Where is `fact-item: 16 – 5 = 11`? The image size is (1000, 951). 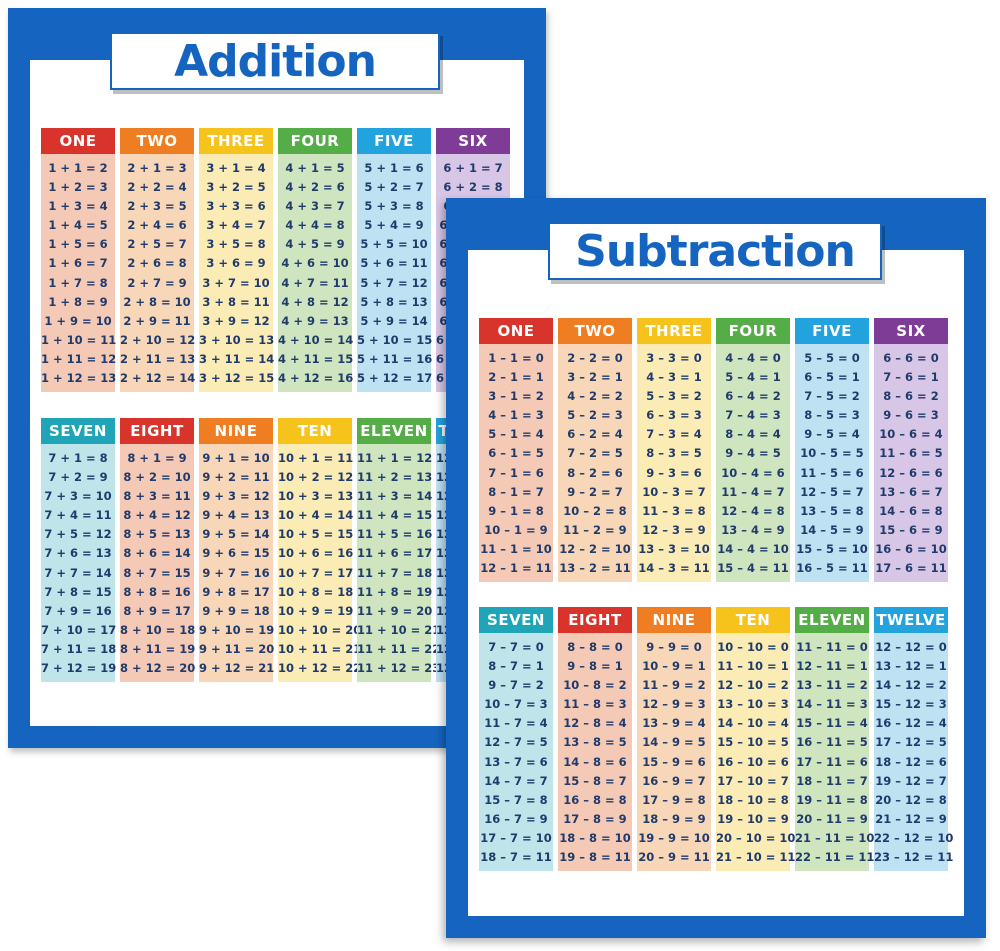
fact-item: 16 – 5 = 11 is located at coordinates (832, 568).